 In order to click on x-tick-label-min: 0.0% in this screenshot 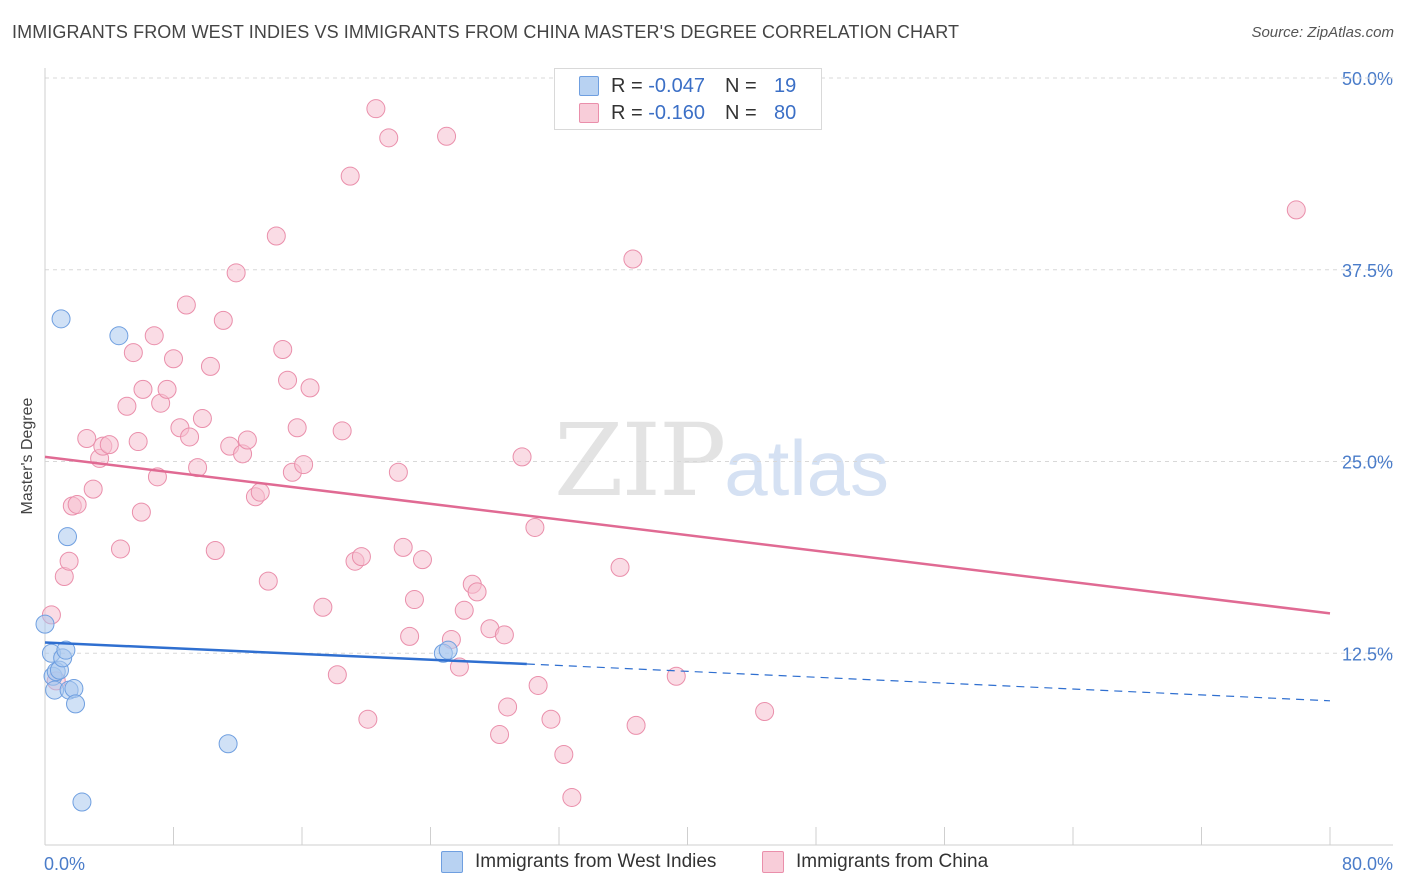, I will do `click(64, 864)`.